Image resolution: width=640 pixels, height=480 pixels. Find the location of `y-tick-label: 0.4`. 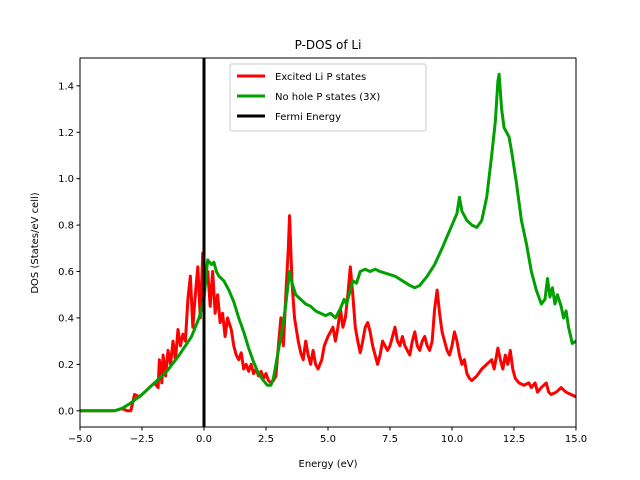

y-tick-label: 0.4 is located at coordinates (66, 318).